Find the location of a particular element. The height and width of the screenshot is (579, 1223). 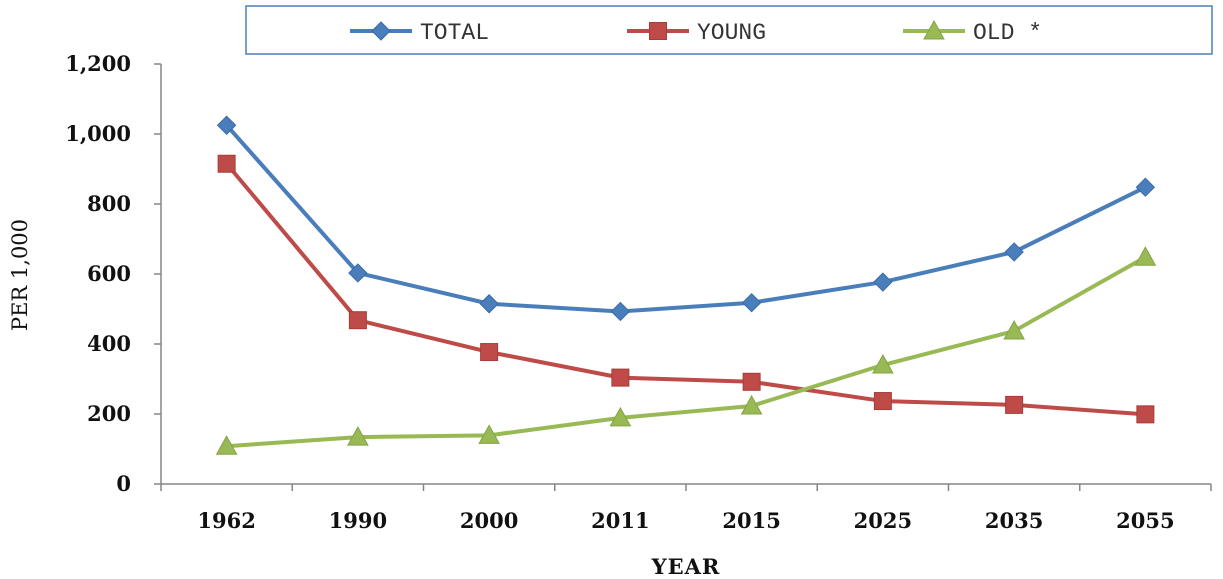

x-tick-label: 1990 is located at coordinates (358, 520).